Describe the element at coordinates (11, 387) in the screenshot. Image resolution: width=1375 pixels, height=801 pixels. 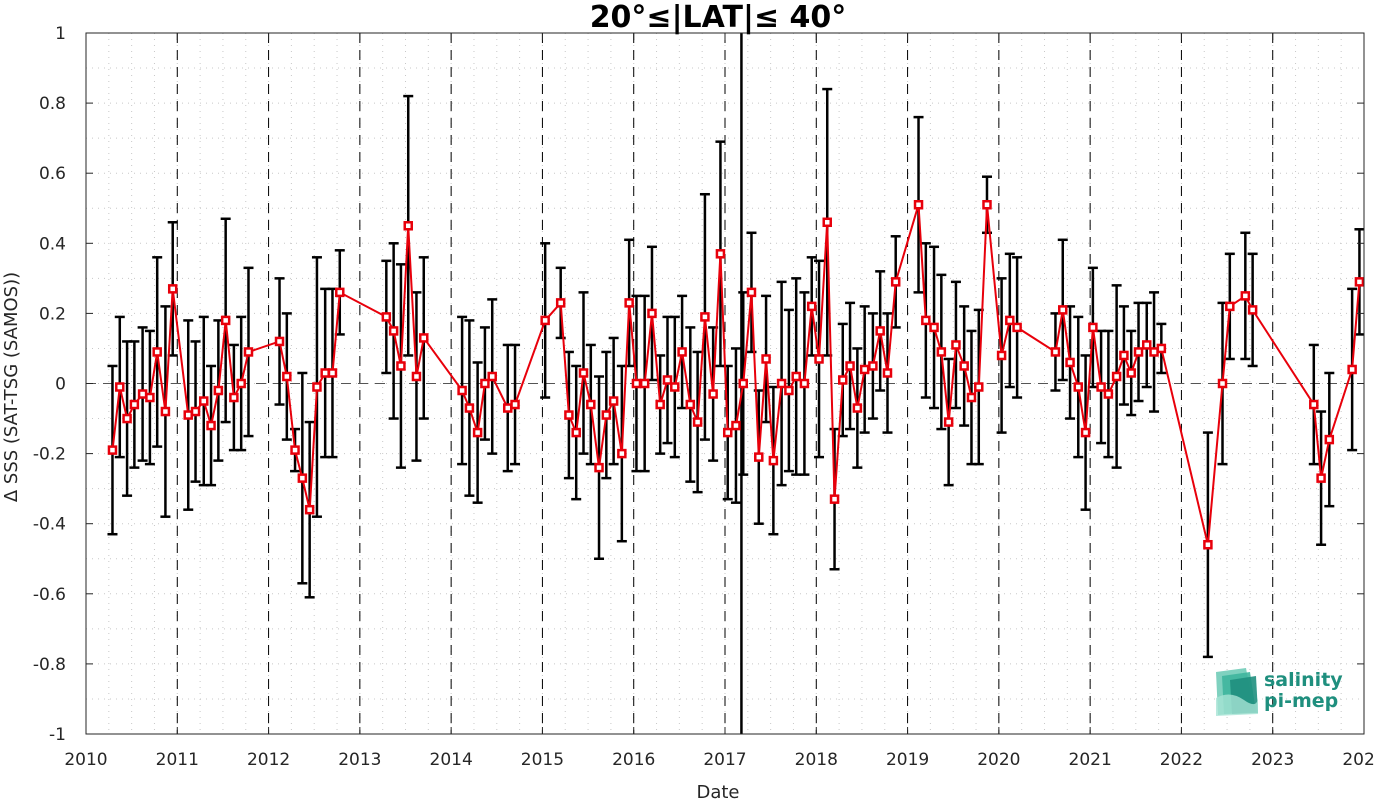
I see `y-axis-label: Δ SSS (SAT-TSG (SAMOS))` at that location.